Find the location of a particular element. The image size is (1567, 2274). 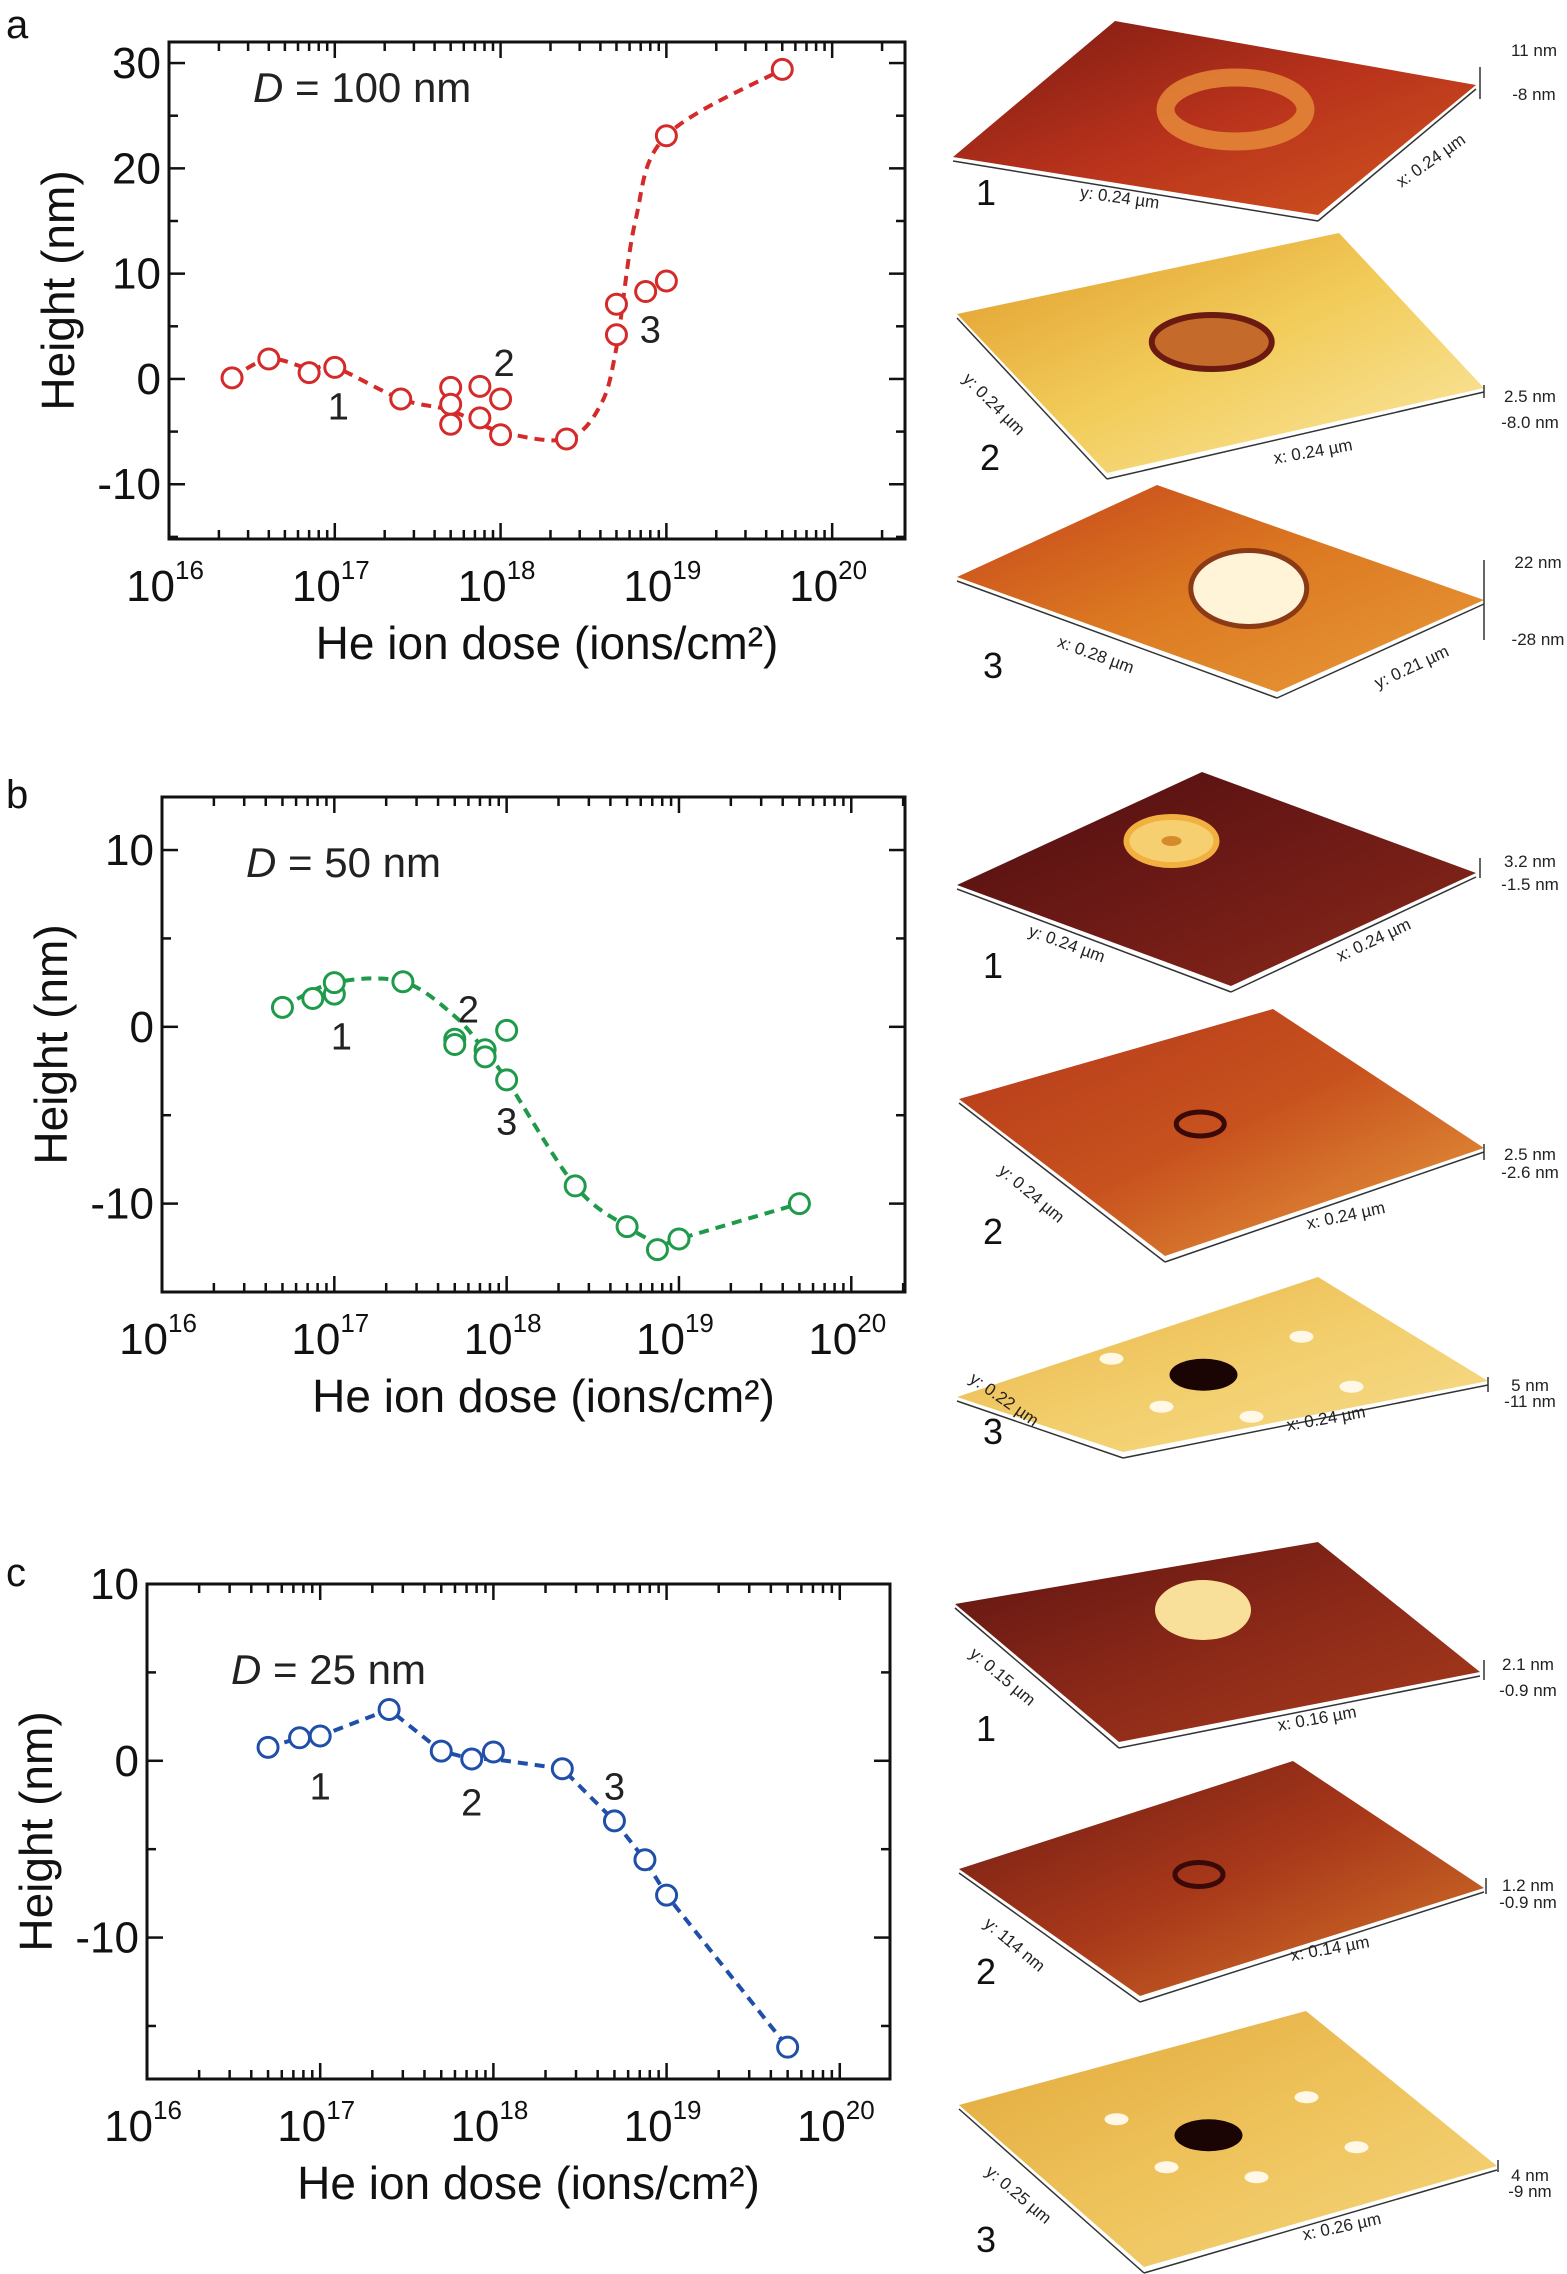

afm-side-label: y: 0.24 µm is located at coordinates (994, 404).